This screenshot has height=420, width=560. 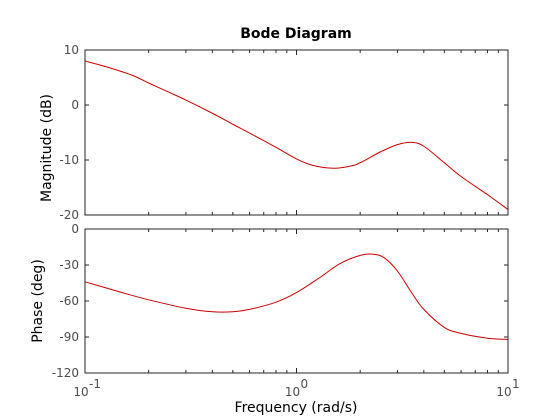 I want to click on frequency-xlabel: Frequency (rad/s), so click(x=296, y=408).